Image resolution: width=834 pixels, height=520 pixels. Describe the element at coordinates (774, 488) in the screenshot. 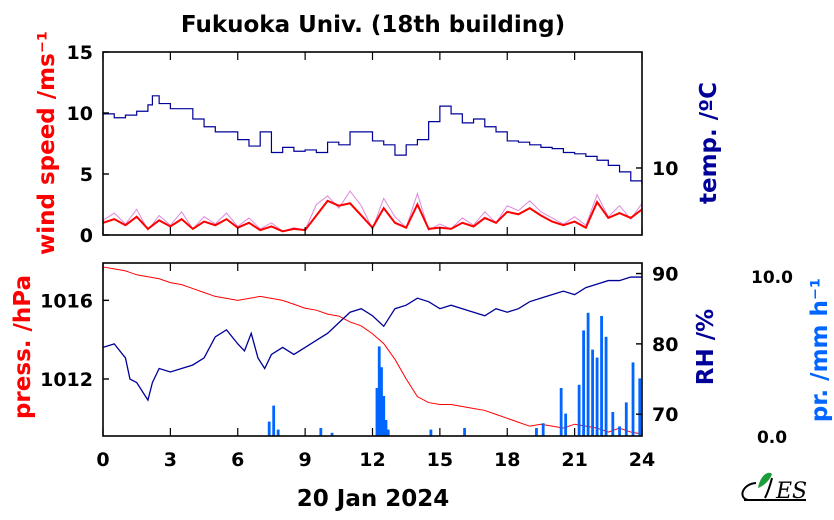

I see `nes-logo: ES` at that location.